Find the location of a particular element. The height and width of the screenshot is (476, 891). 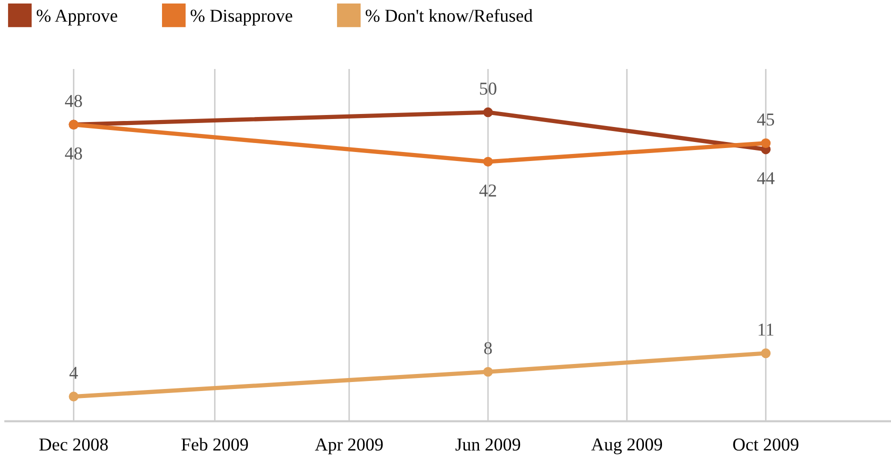

legend-label: % Disapprove is located at coordinates (241, 18).